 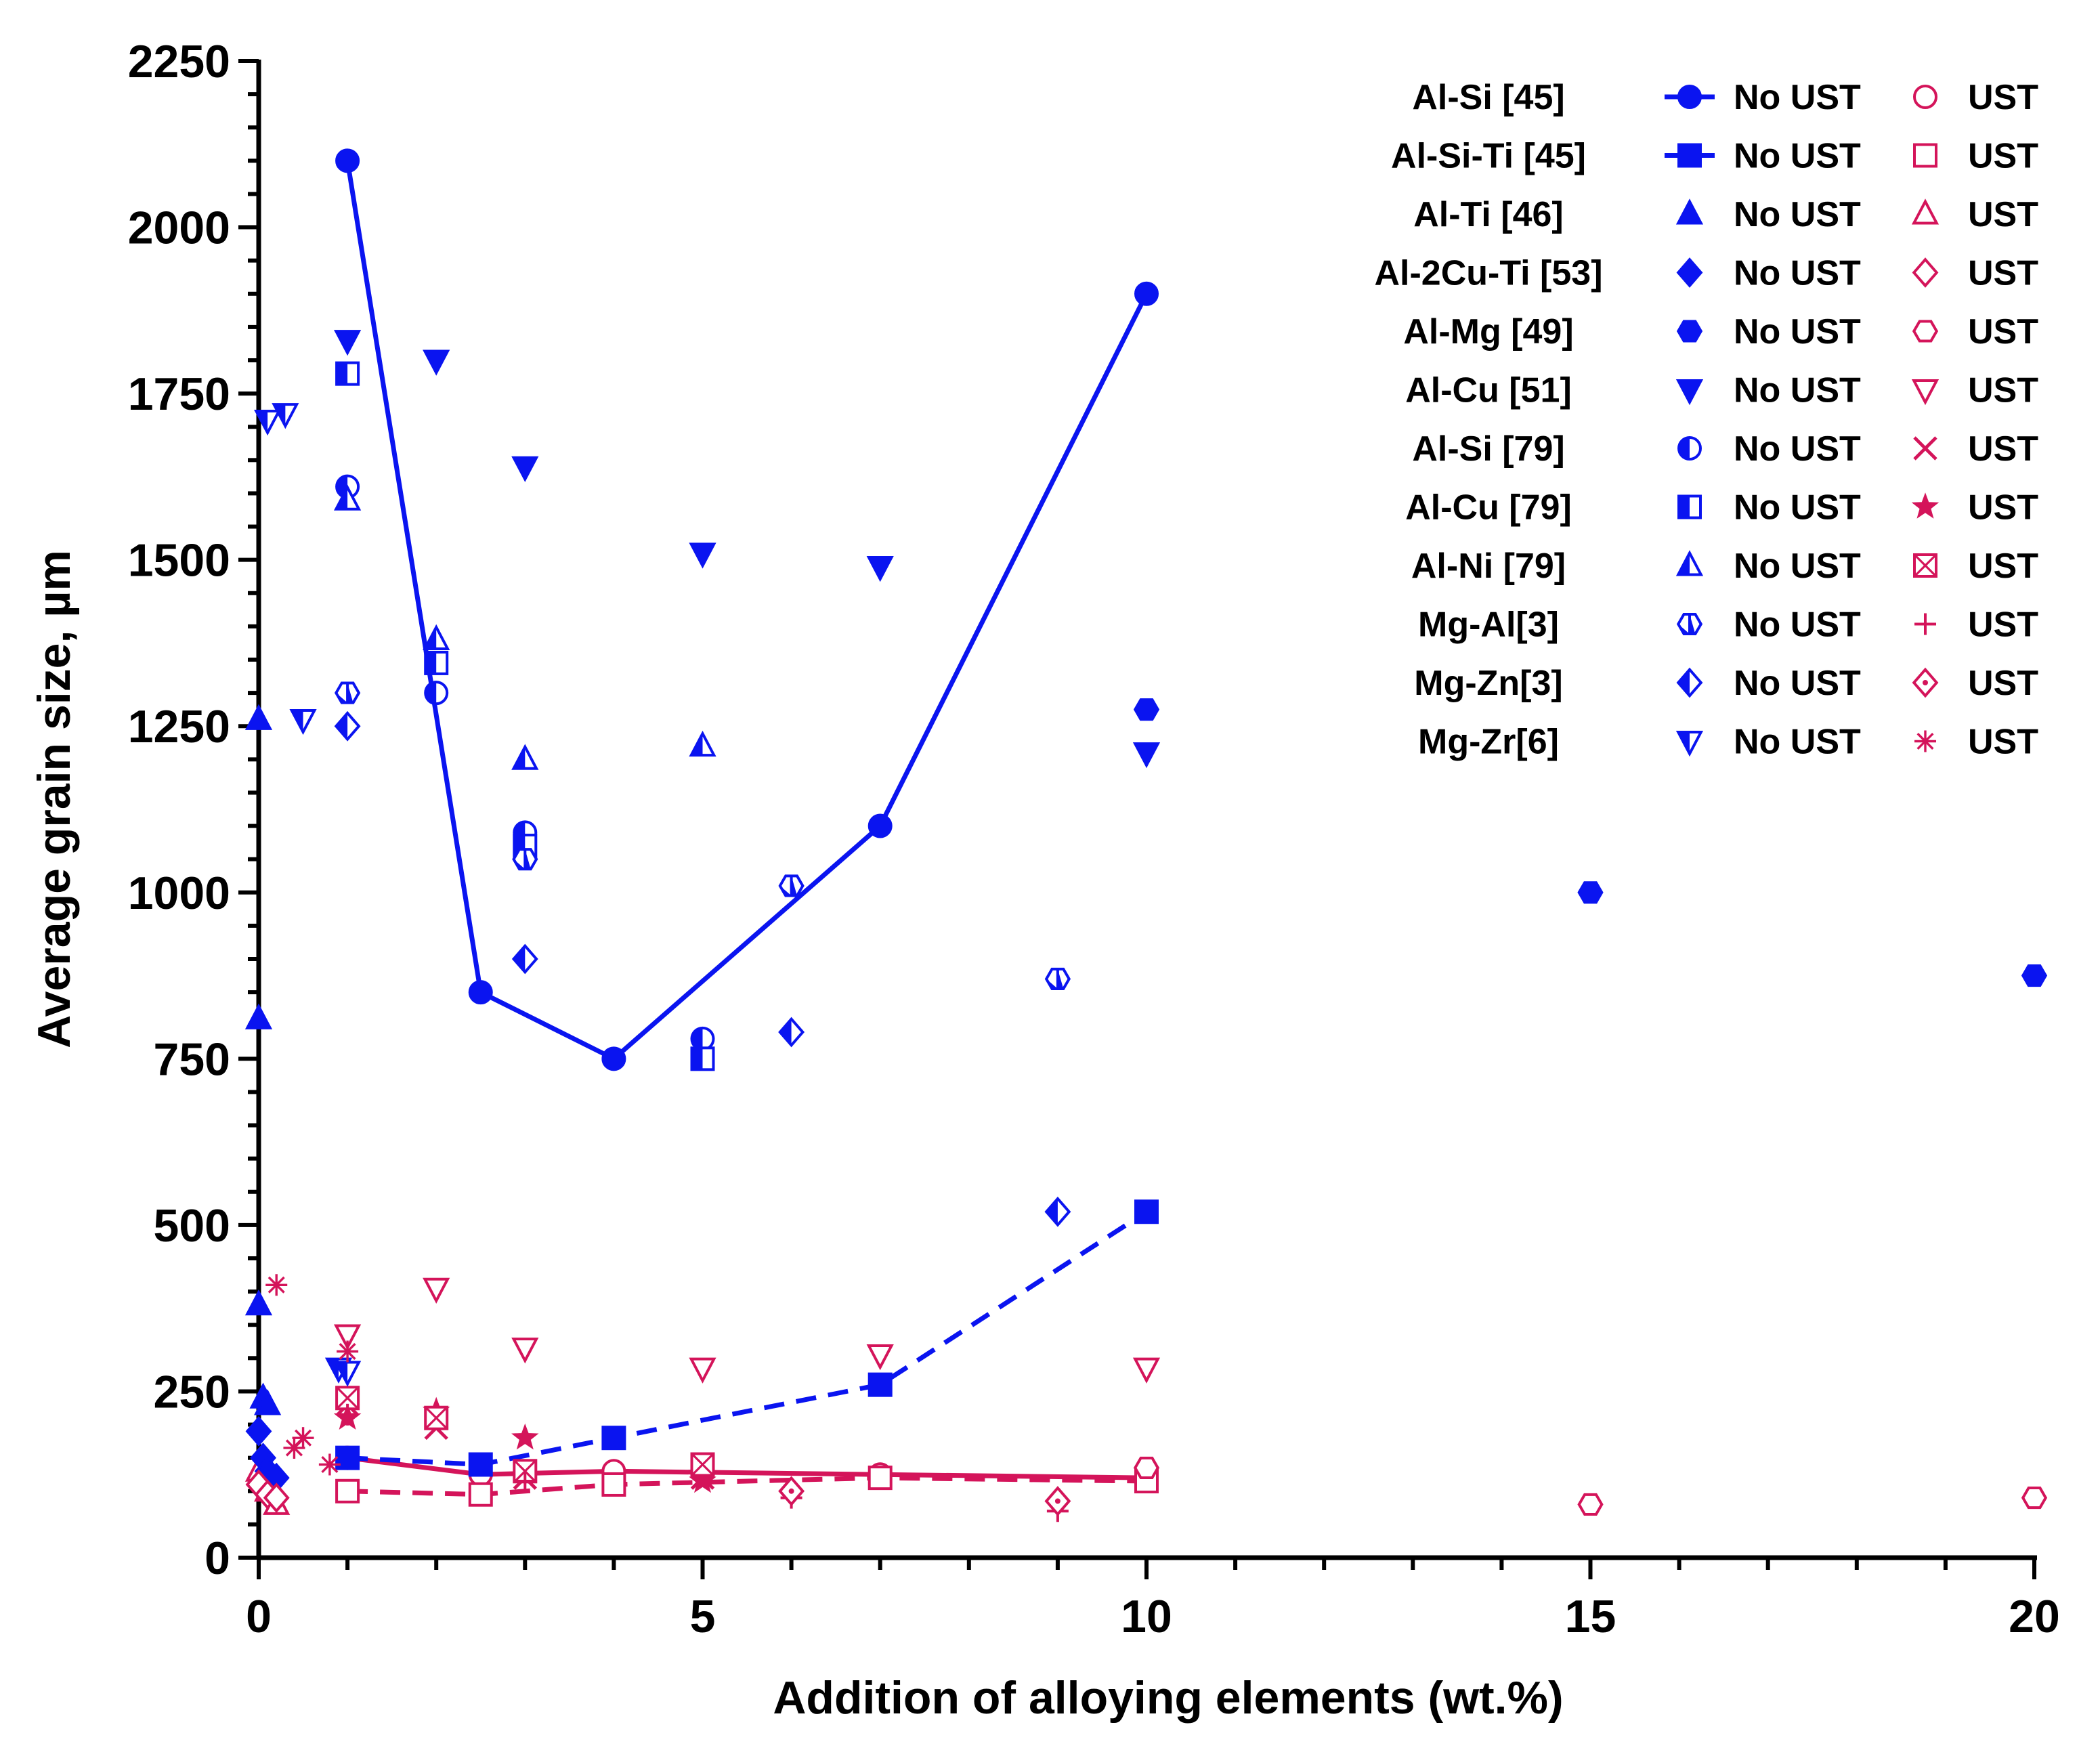 What do you see at coordinates (1488, 157) in the screenshot?
I see `legend-series-name: Al-Si-Ti [45]` at bounding box center [1488, 157].